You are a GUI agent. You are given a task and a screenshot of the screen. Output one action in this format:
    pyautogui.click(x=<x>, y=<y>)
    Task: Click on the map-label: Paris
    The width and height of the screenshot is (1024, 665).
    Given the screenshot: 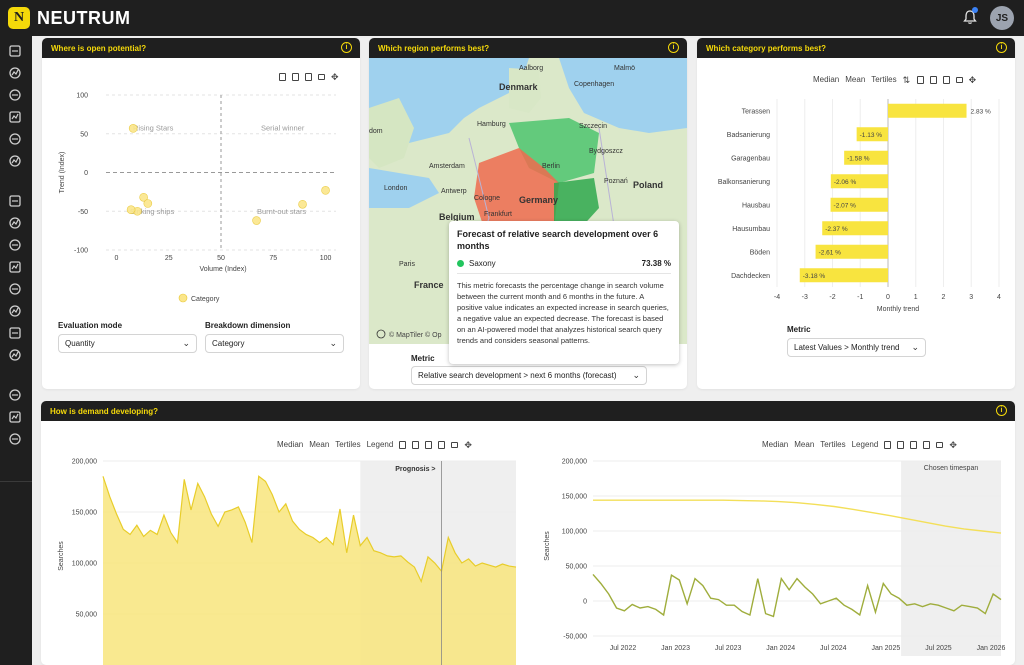 What is the action you would take?
    pyautogui.click(x=407, y=264)
    